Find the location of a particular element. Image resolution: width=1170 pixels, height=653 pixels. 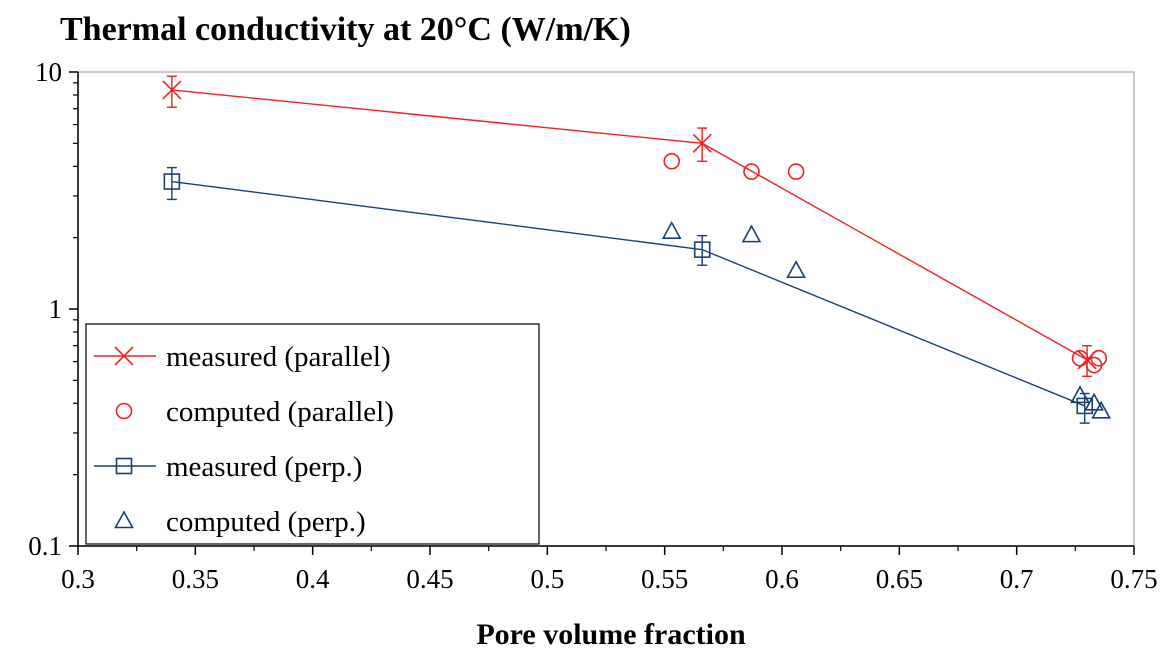

legend-label: measured (perp.) is located at coordinates (264, 467).